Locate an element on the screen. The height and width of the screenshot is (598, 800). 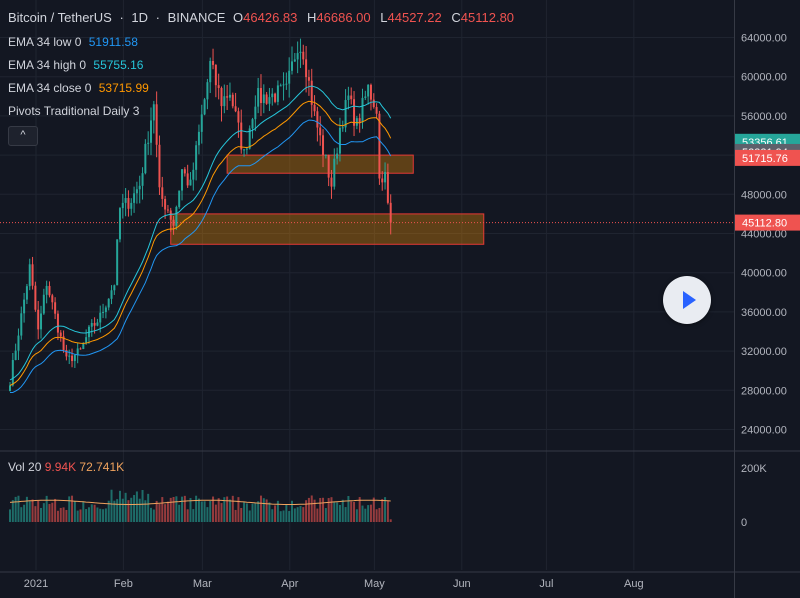
x-tick-label: May is located at coordinates (374, 584).